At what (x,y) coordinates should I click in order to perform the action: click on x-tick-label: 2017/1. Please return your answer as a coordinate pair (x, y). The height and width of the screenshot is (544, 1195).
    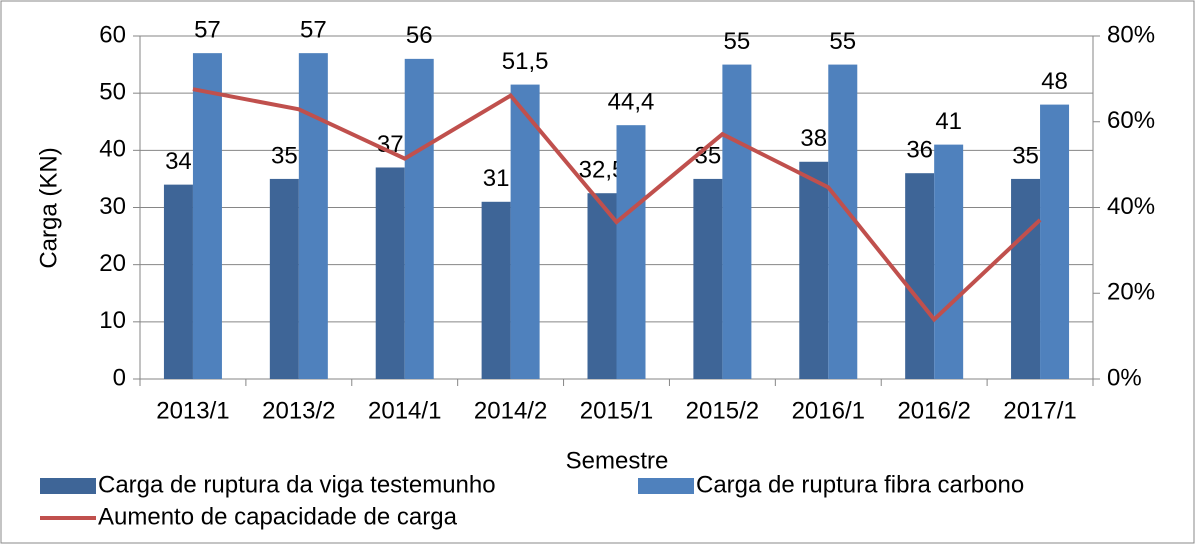
    Looking at the image, I should click on (1039, 410).